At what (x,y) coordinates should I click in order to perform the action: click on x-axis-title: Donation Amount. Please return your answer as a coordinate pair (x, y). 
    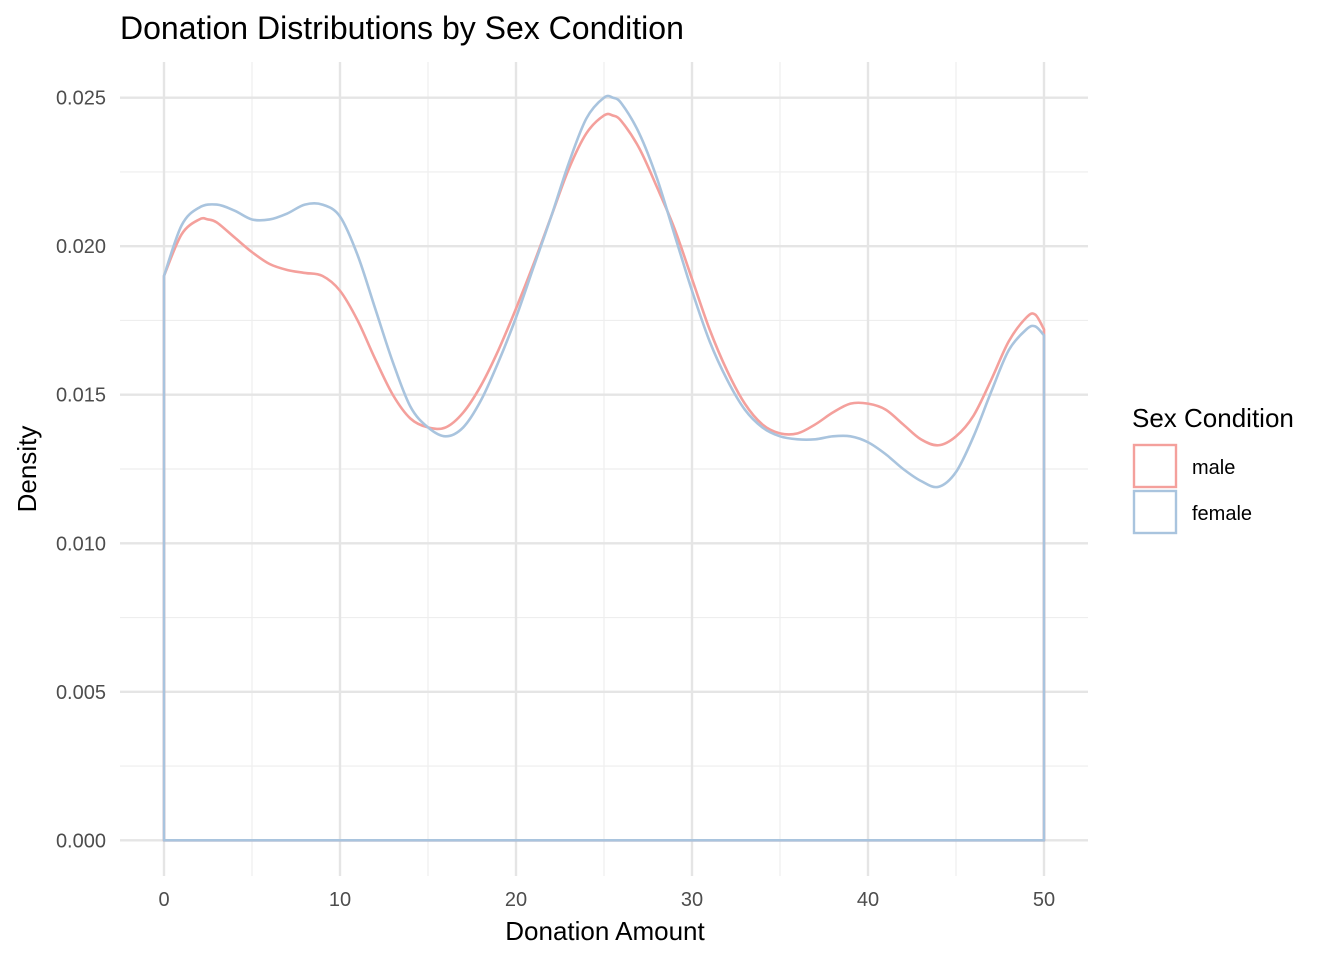
    Looking at the image, I should click on (605, 931).